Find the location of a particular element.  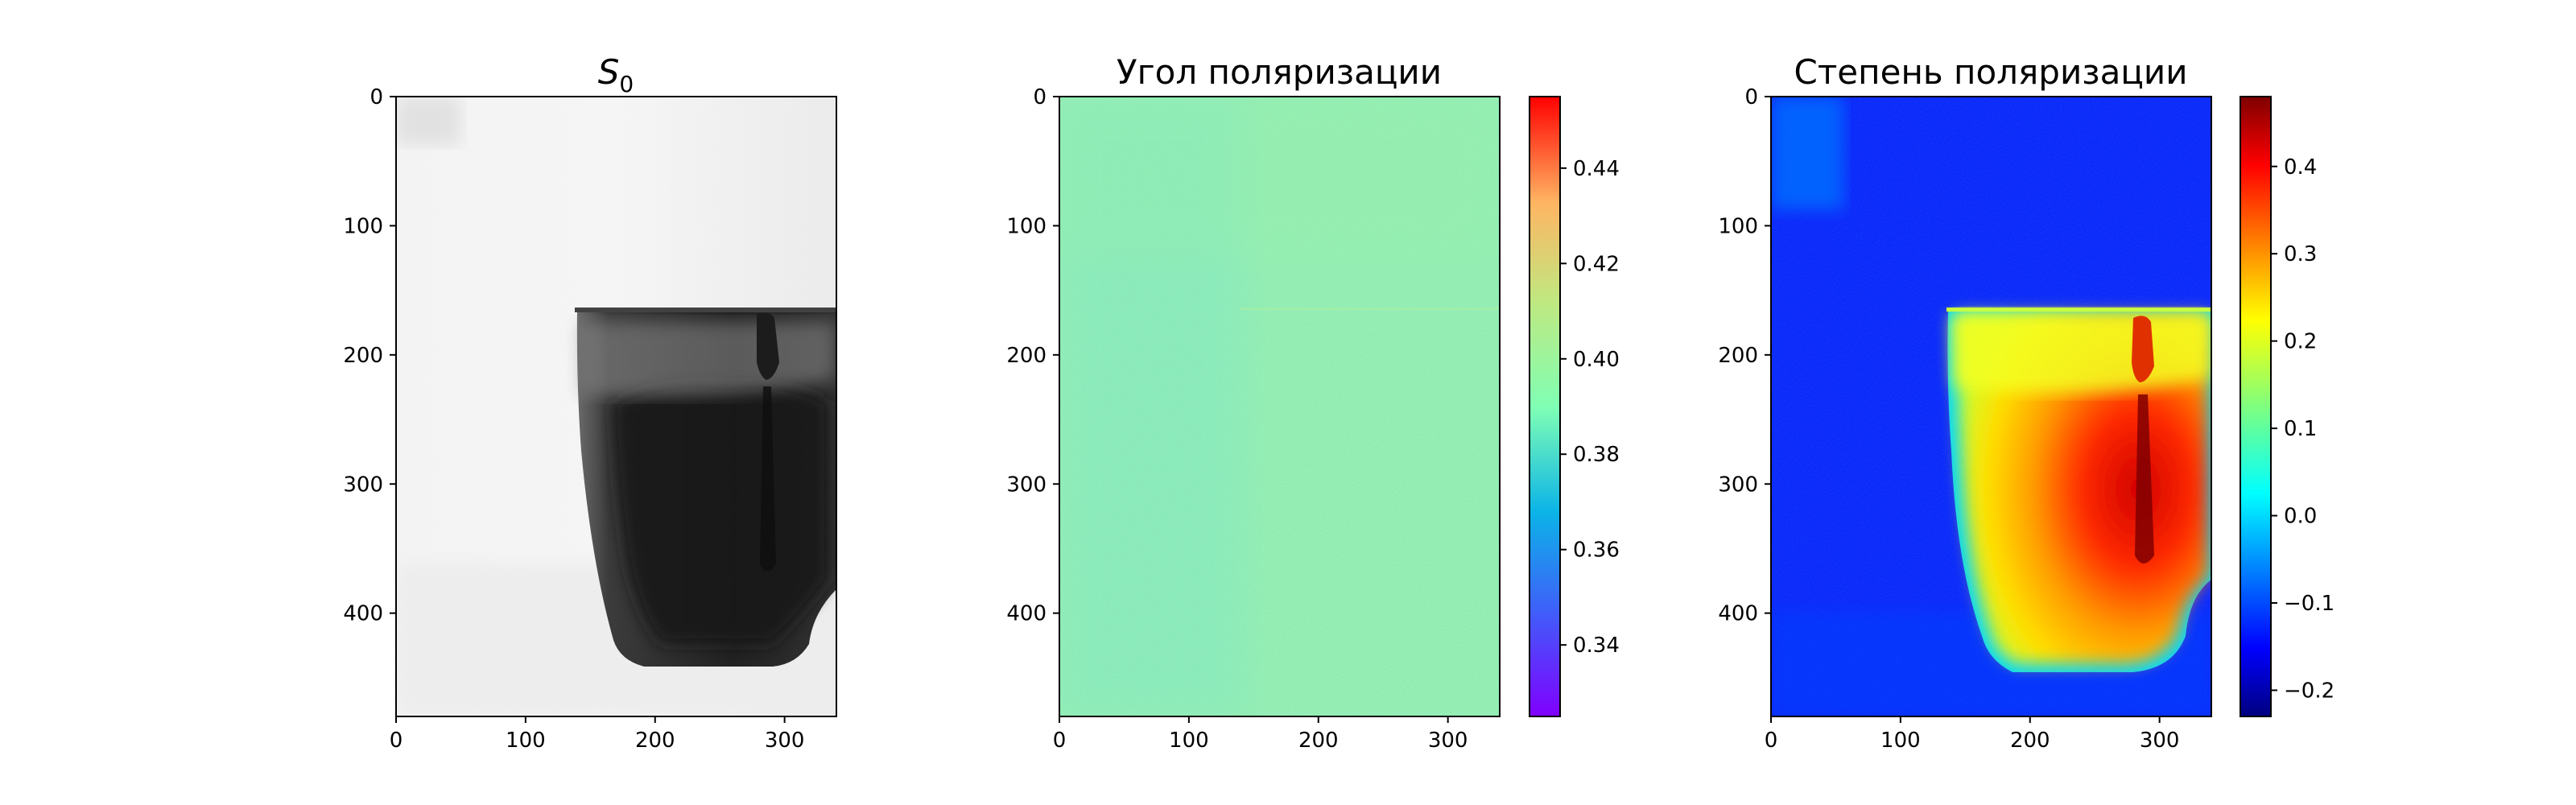

s0-title: S0 is located at coordinates (616, 74).